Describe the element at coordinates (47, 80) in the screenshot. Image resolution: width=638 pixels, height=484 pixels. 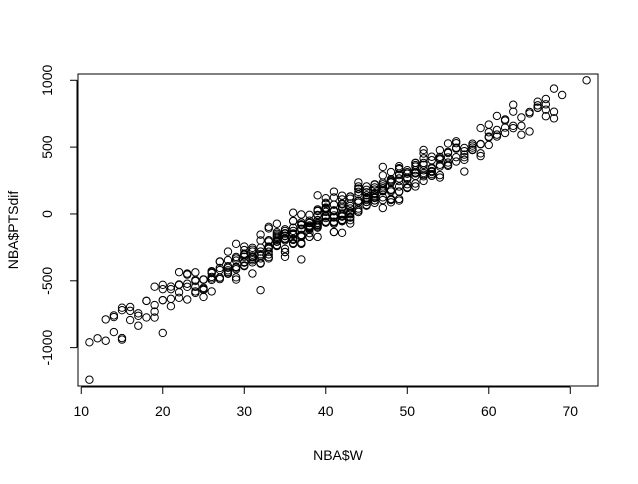
I see `y-tick-label: 1000` at that location.